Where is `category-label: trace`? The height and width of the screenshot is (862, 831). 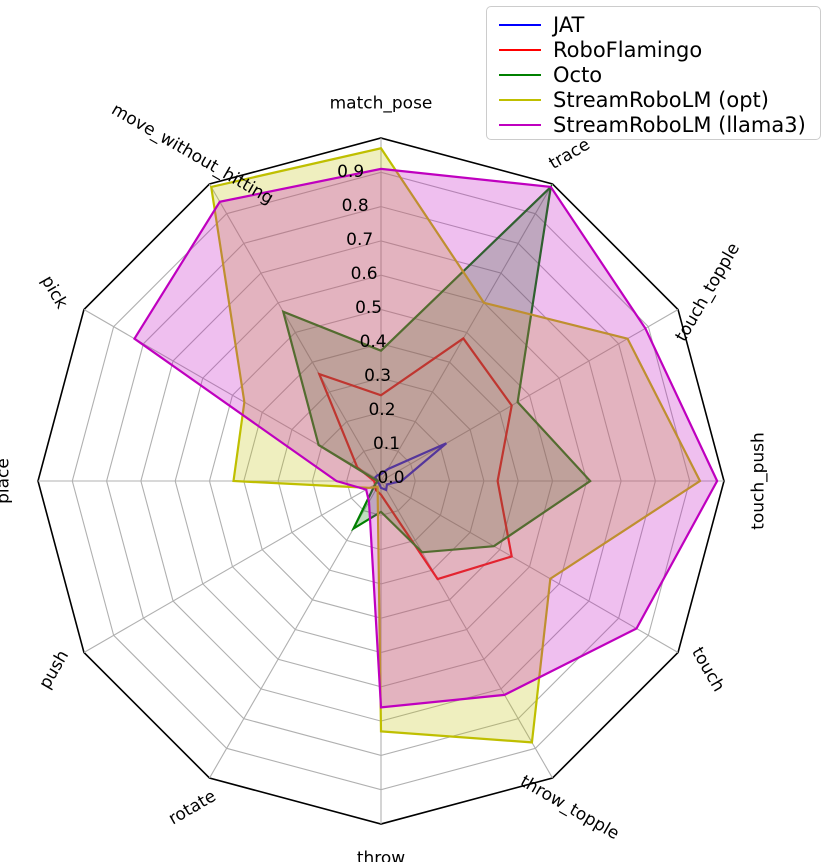
category-label: trace is located at coordinates (570, 154).